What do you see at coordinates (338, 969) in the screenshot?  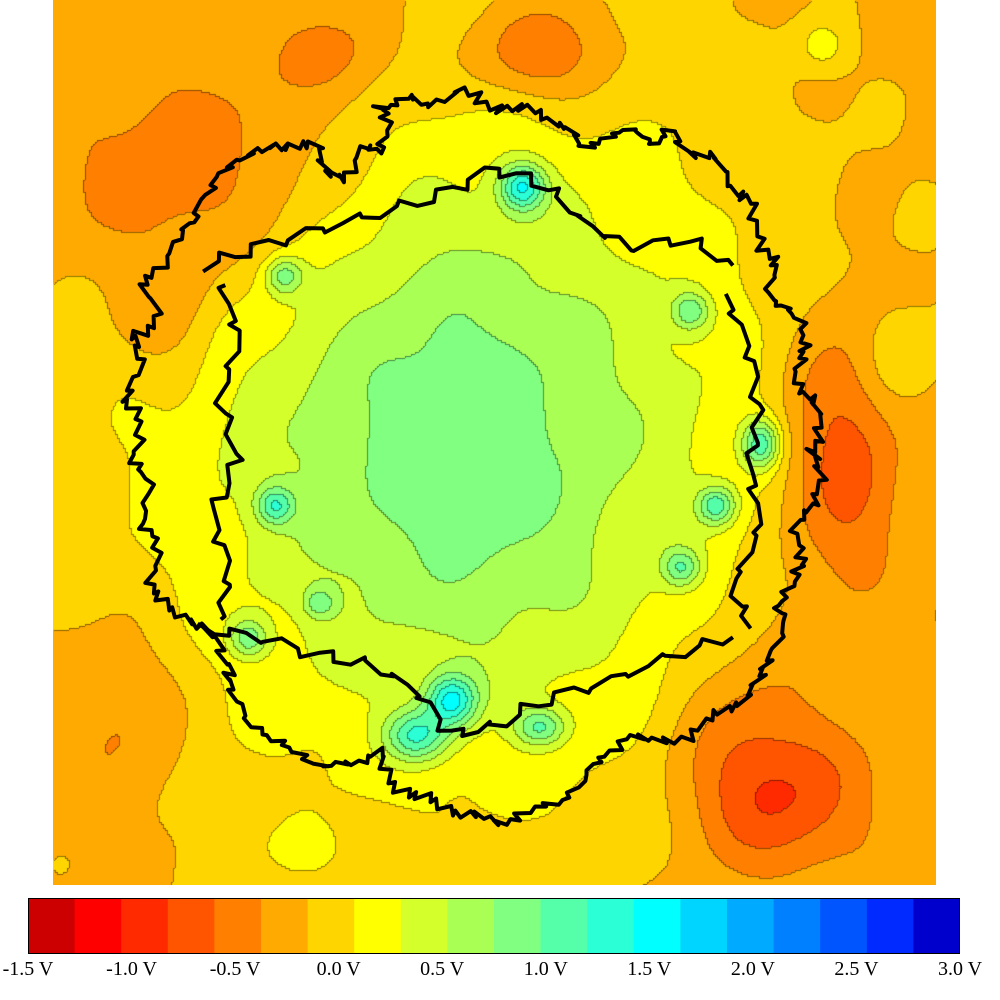 I see `colorbar-tick-label: 0.0 V` at bounding box center [338, 969].